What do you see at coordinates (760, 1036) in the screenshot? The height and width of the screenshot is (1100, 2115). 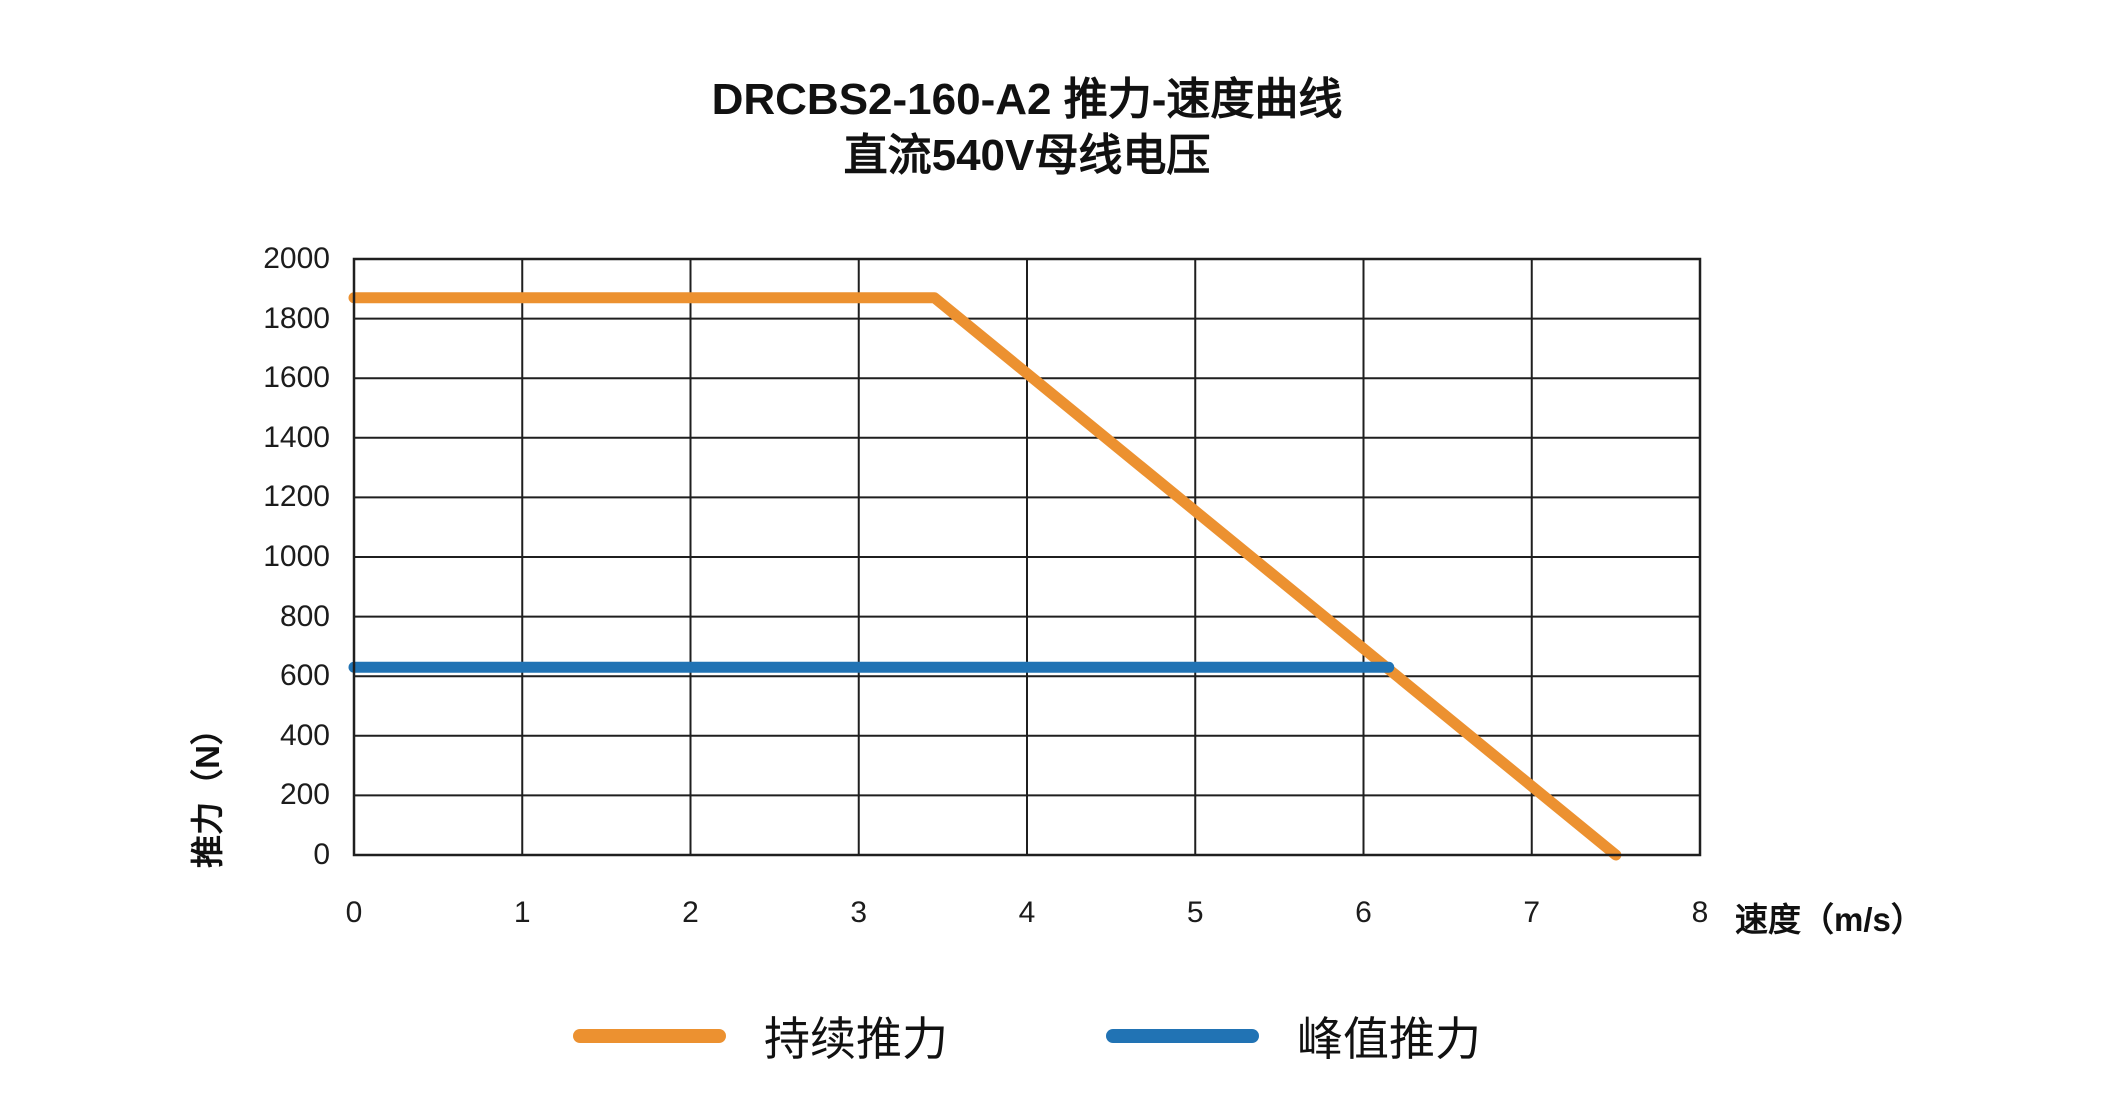 I see `legend-item-continuous-thrust: 持续推力` at bounding box center [760, 1036].